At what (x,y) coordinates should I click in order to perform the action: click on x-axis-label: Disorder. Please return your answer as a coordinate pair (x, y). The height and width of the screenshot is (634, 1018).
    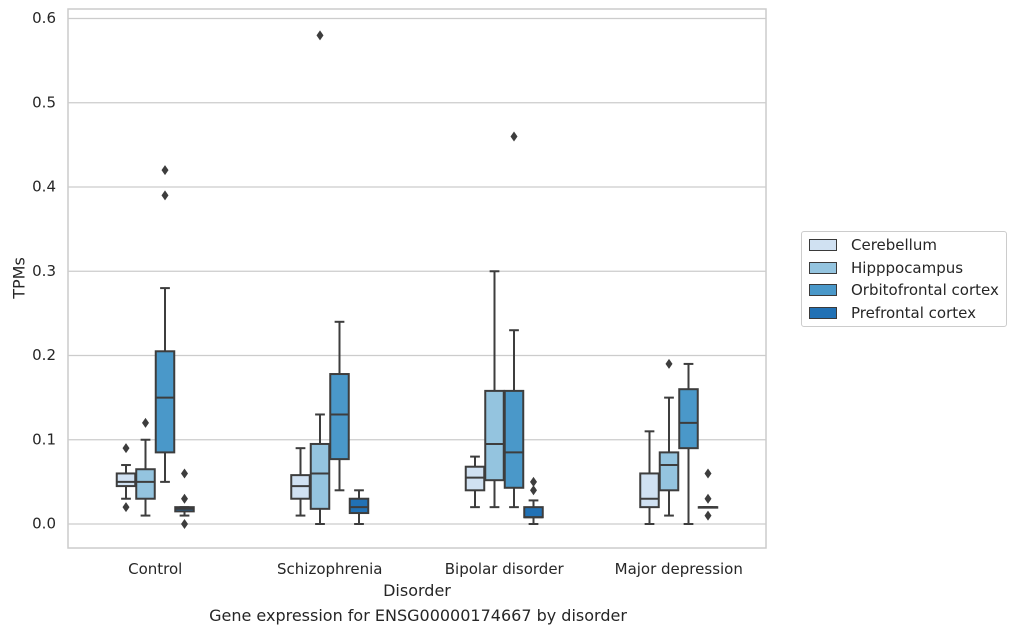
    Looking at the image, I should click on (417, 590).